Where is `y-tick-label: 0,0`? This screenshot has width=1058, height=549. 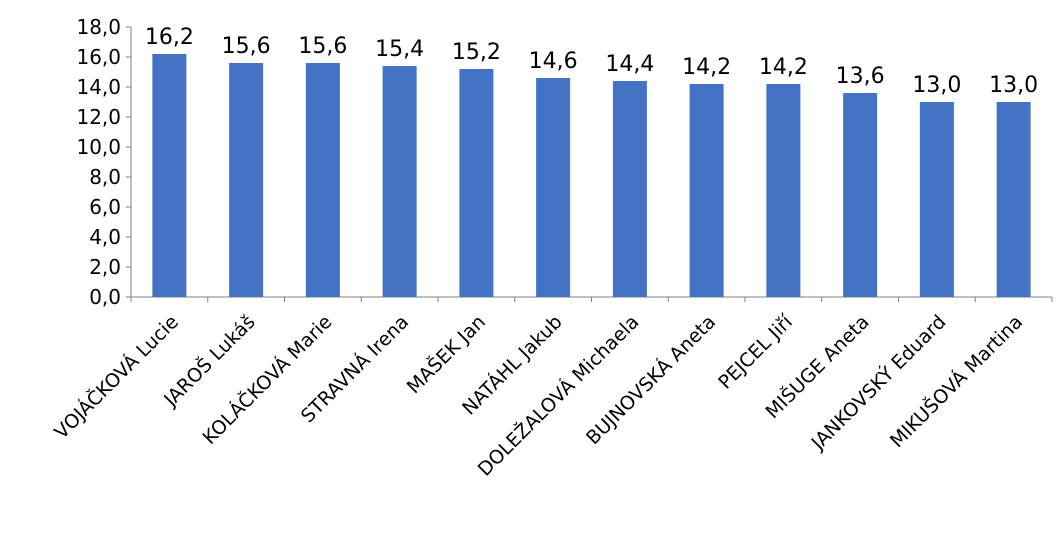 y-tick-label: 0,0 is located at coordinates (105, 297).